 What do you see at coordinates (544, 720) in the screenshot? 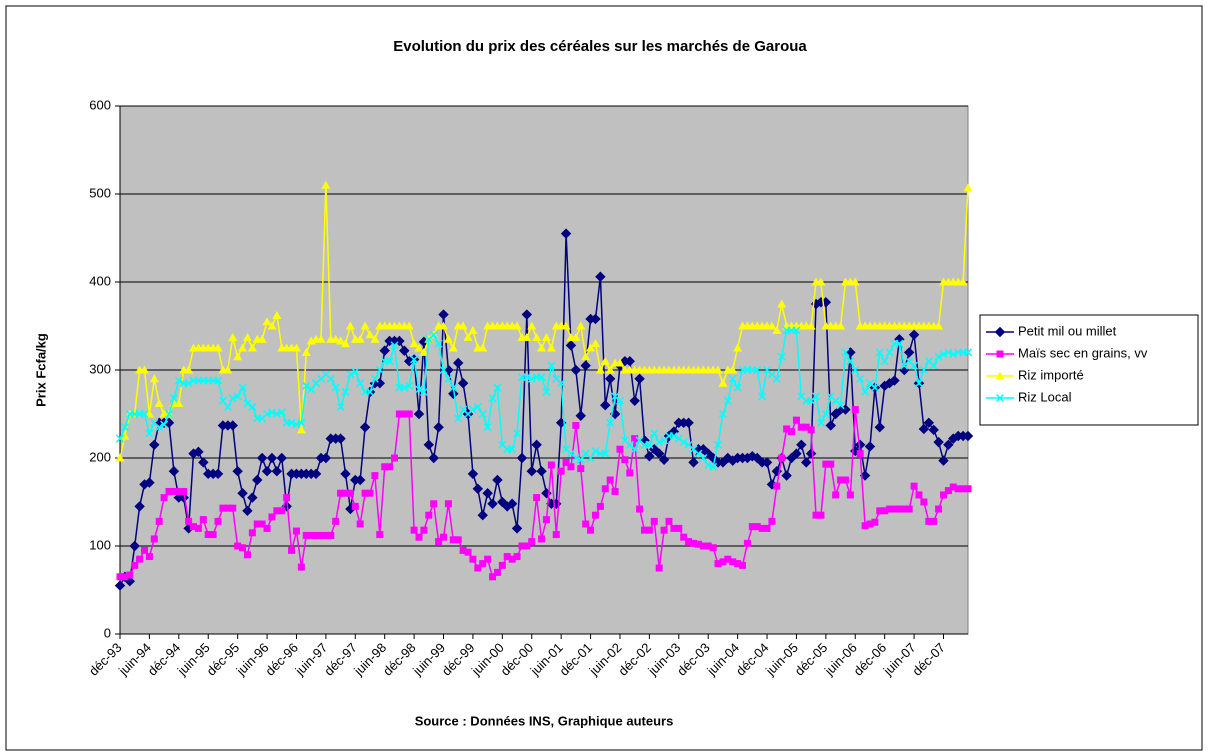
I see `source-note: Source : Données INS, Graphique auteurs` at bounding box center [544, 720].